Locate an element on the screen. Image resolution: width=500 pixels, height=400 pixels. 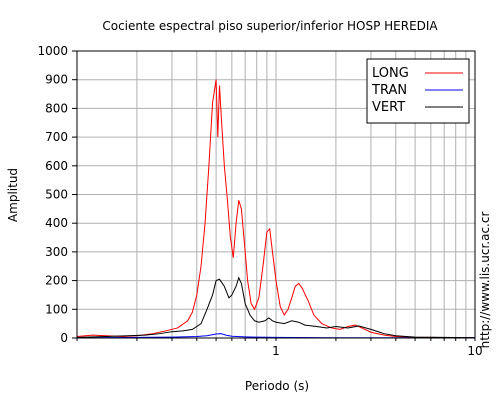
legend-label-long: LONG is located at coordinates (390, 73).